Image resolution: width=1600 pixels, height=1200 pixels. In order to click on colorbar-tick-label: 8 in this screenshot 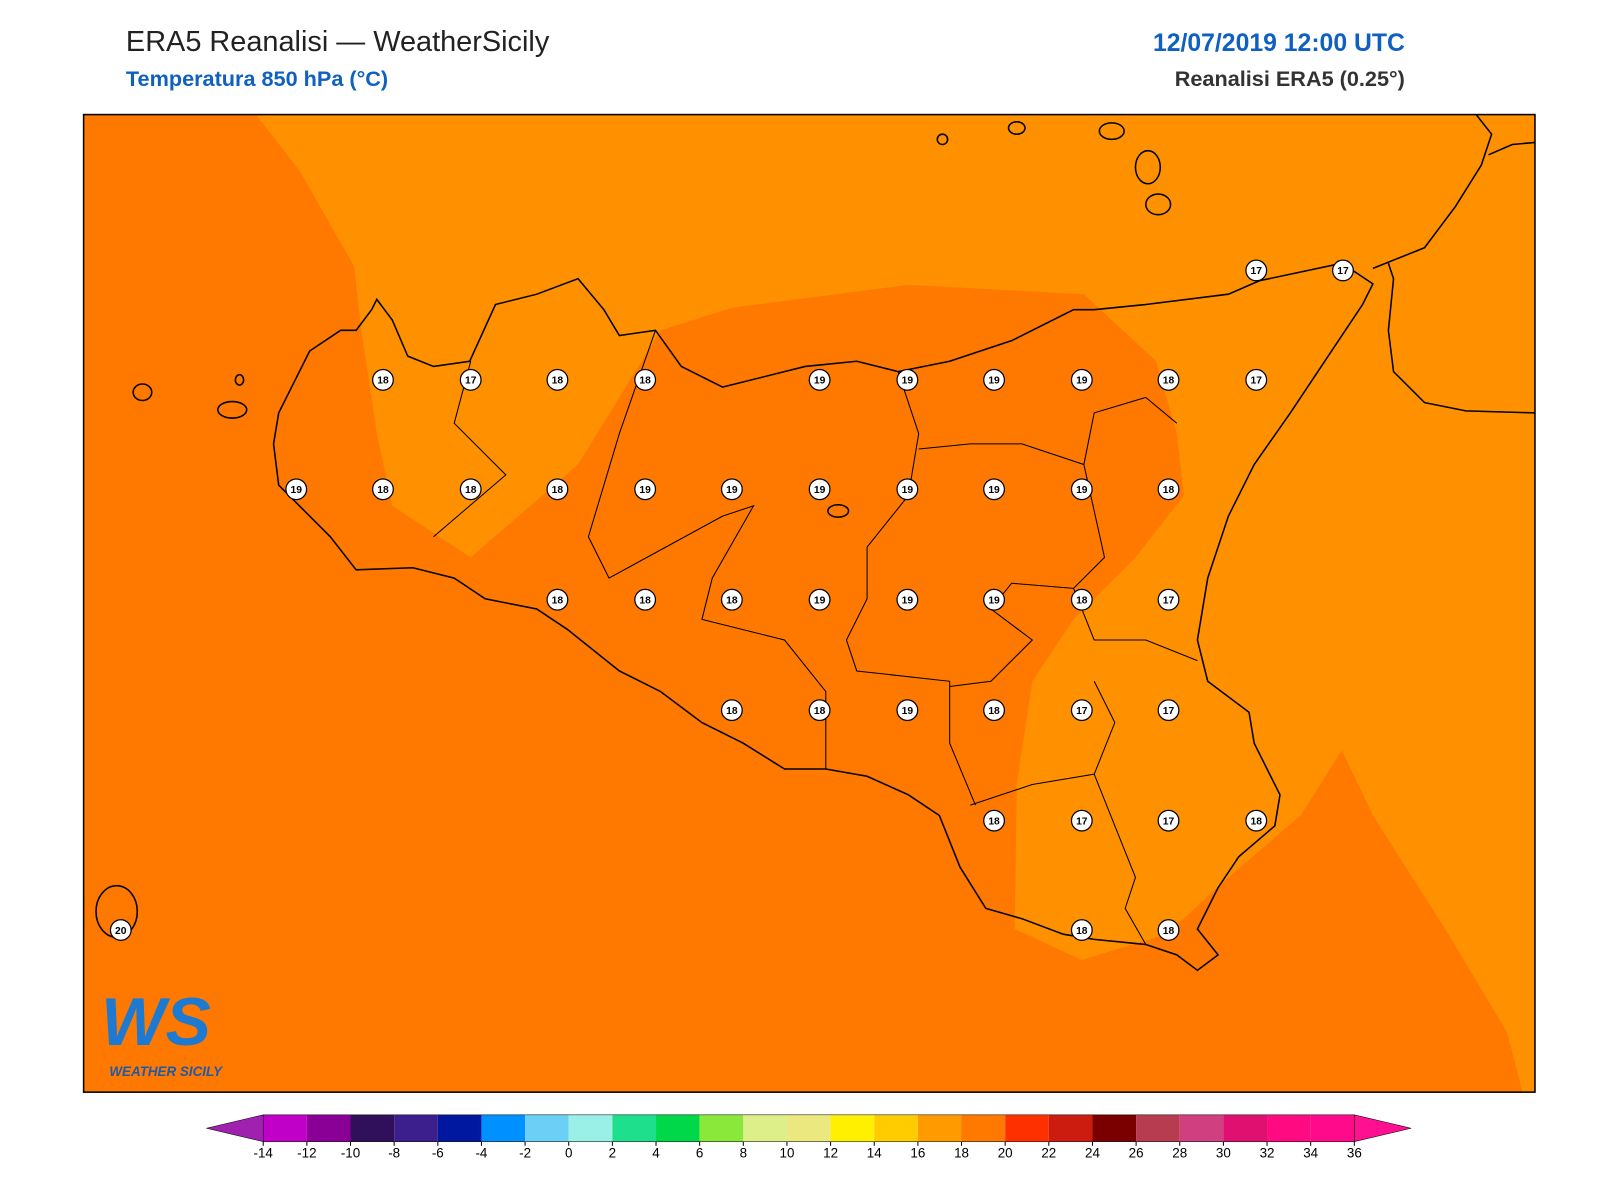, I will do `click(743, 1153)`.